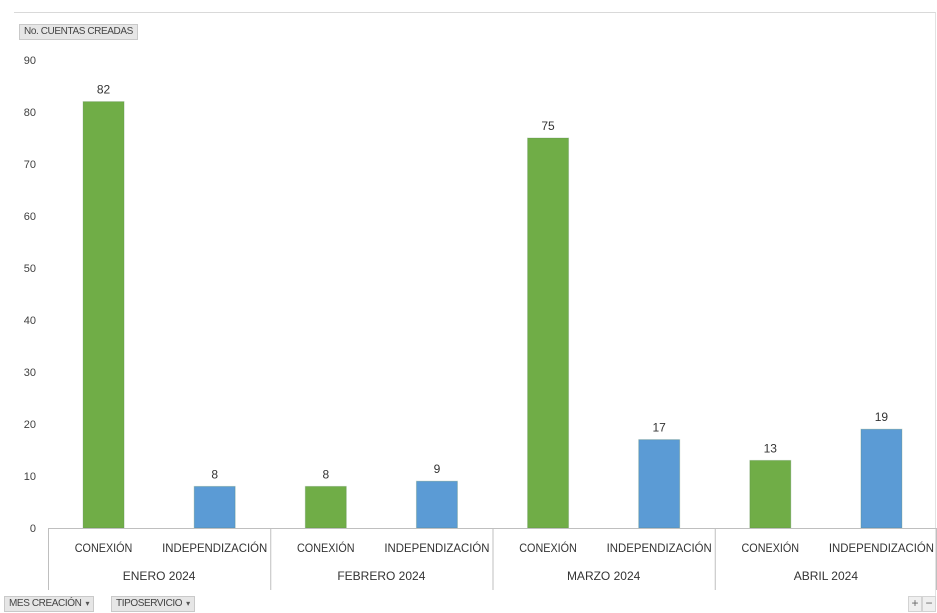 The image size is (937, 613). I want to click on y-tick-label: 50, so click(30, 269).